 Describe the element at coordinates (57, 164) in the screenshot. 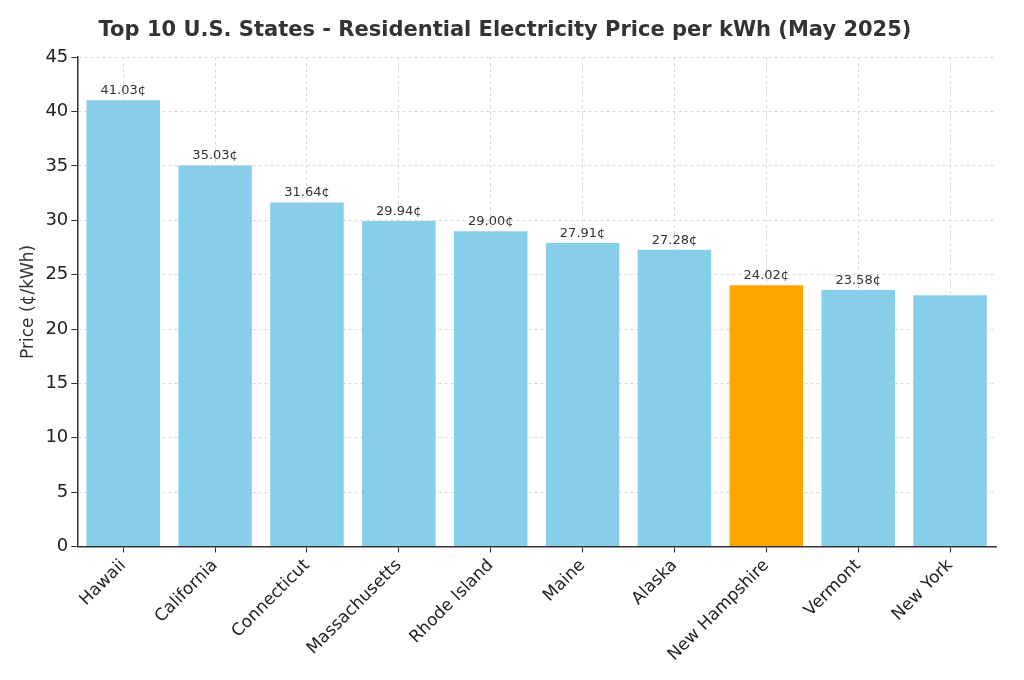

I see `y-tick-label: 35` at that location.